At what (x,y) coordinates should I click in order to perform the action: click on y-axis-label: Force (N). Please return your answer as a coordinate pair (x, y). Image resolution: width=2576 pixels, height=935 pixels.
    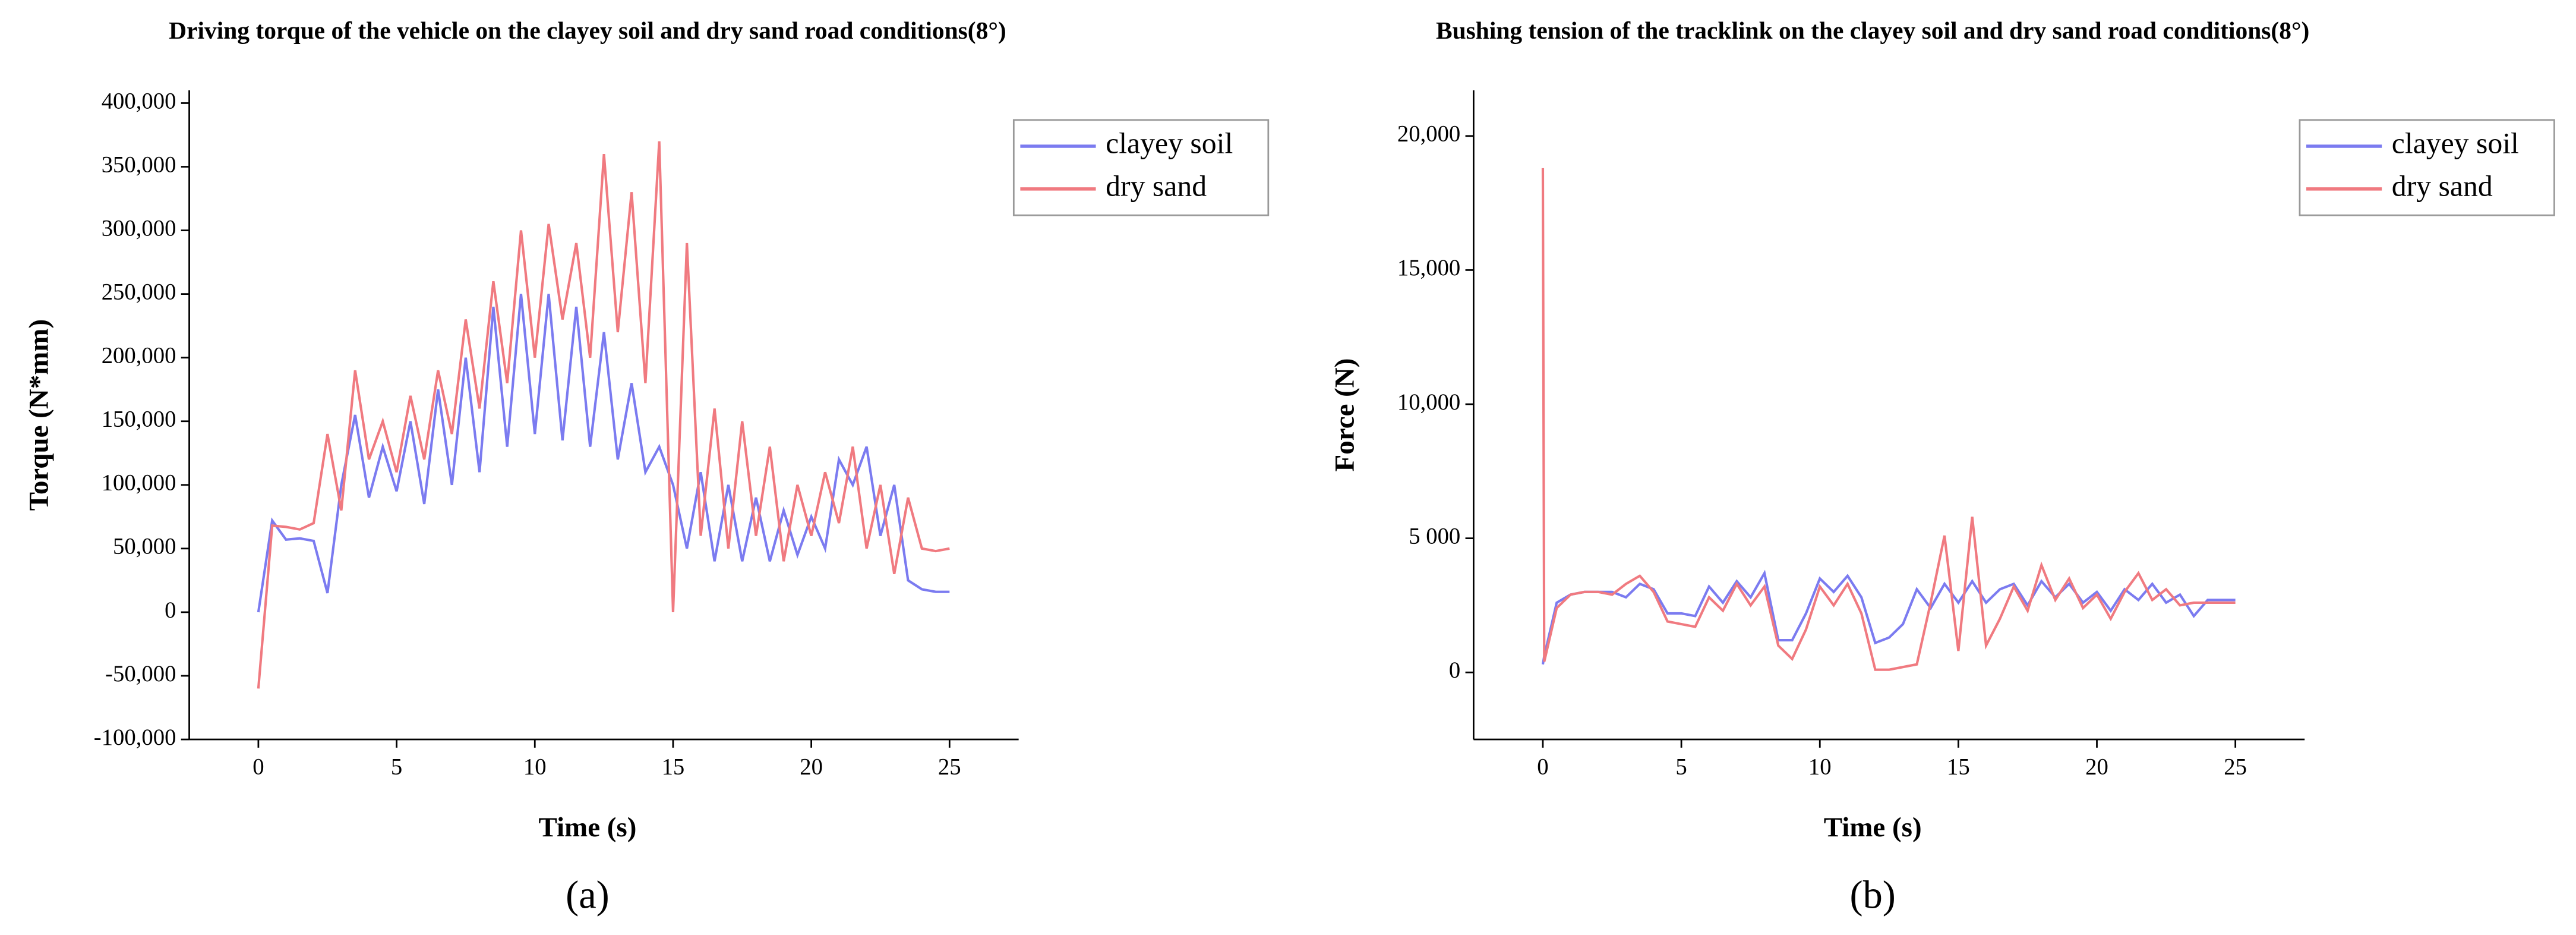
    Looking at the image, I should click on (1344, 415).